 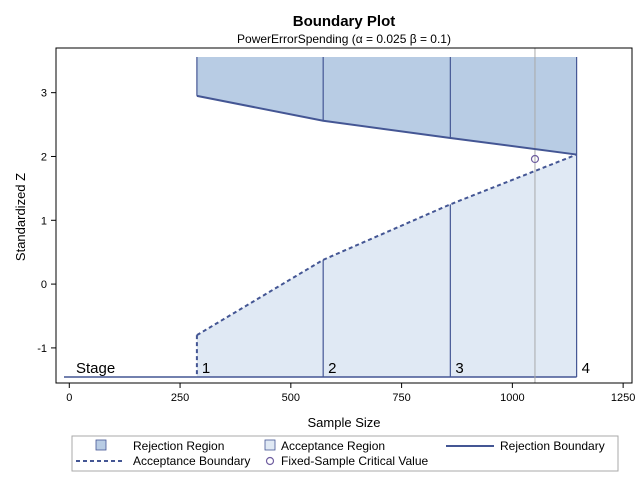 What do you see at coordinates (386, 125) in the screenshot?
I see `rejection-boundary-line` at bounding box center [386, 125].